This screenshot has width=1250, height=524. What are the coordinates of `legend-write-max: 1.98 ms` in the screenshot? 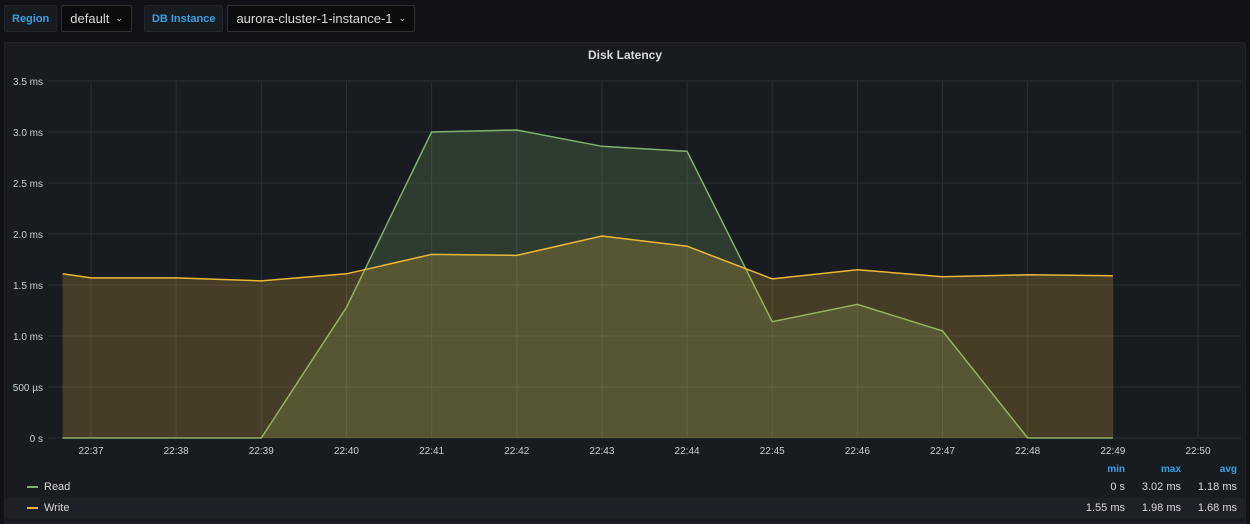 It's located at (1161, 508).